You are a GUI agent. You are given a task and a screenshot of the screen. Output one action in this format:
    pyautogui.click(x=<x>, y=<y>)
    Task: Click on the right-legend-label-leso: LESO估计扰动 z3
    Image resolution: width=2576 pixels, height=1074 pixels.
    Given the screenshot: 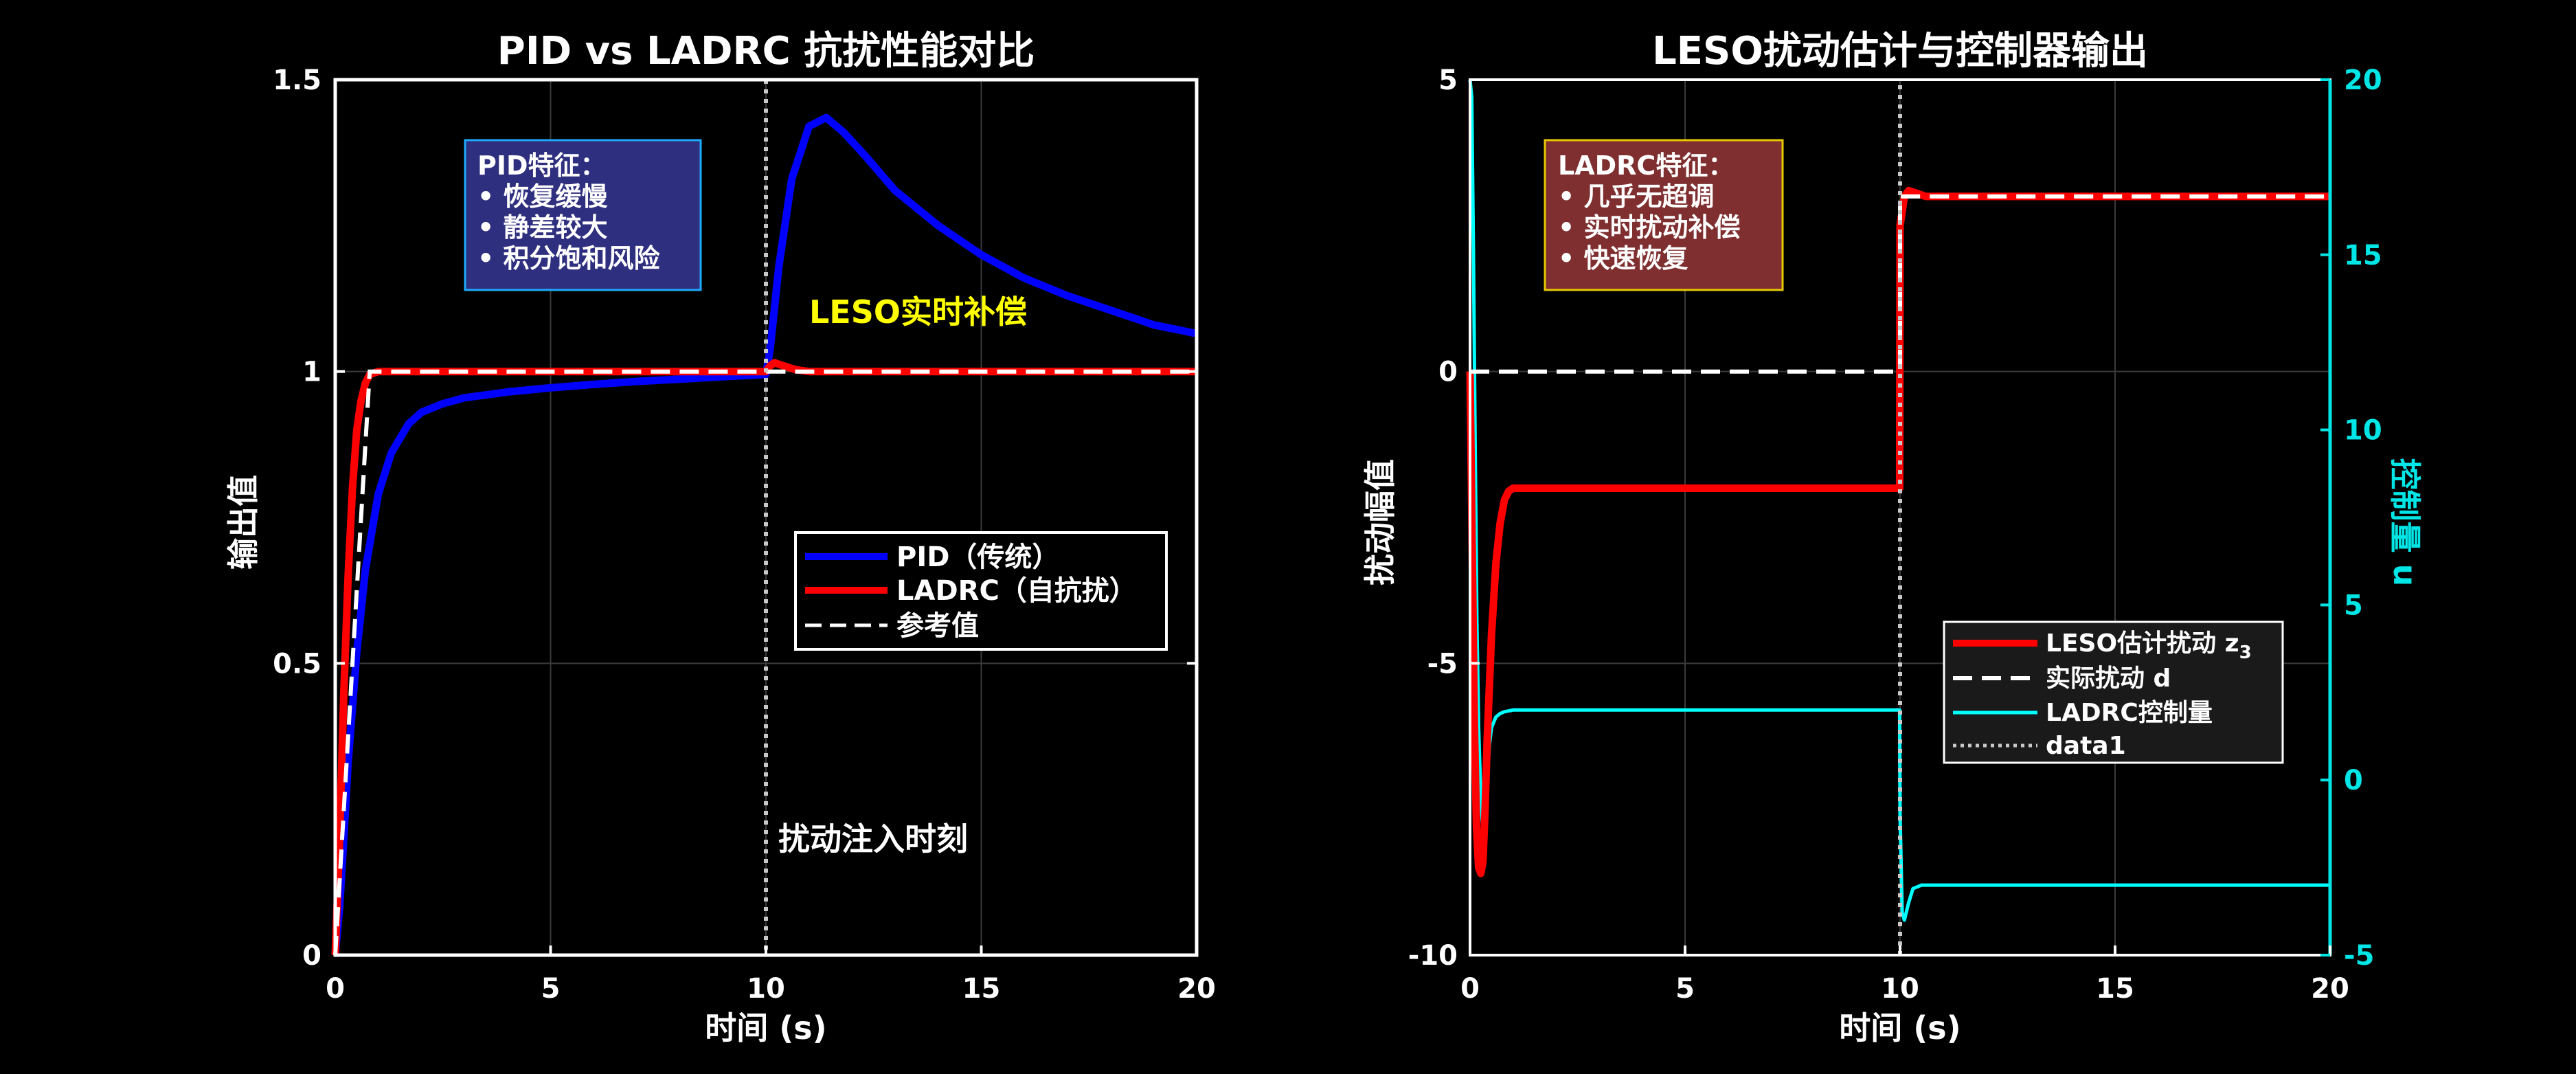 What is the action you would take?
    pyautogui.click(x=2149, y=646)
    